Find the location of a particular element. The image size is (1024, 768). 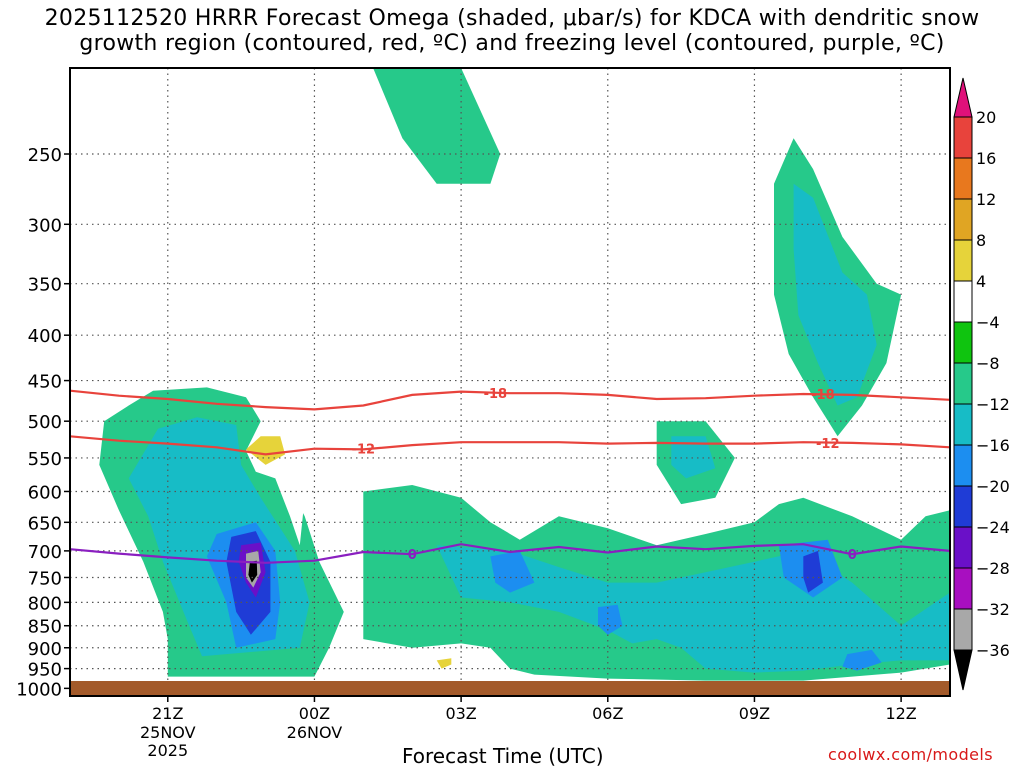

y-tick-label: 800 is located at coordinates (45, 603).